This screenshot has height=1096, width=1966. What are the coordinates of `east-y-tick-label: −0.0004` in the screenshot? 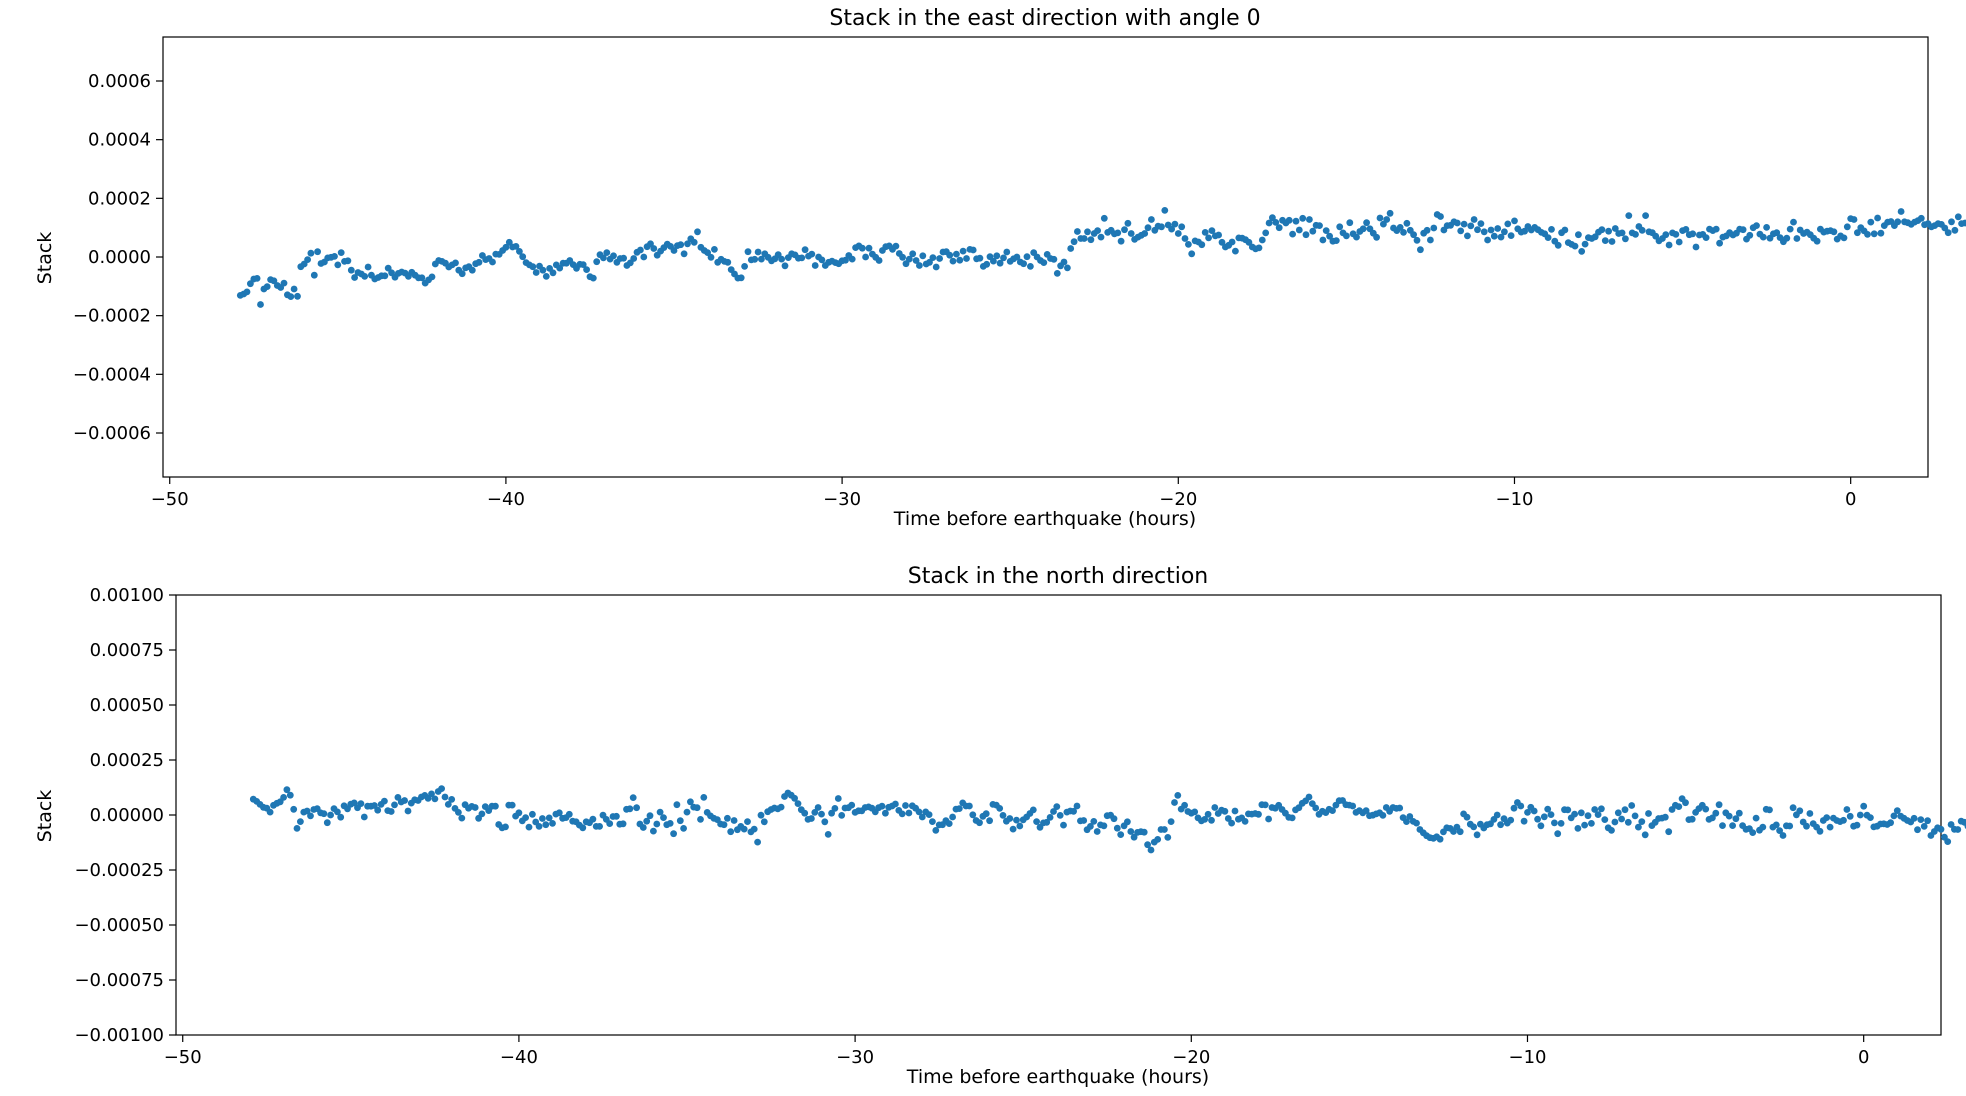 It's located at (112, 374).